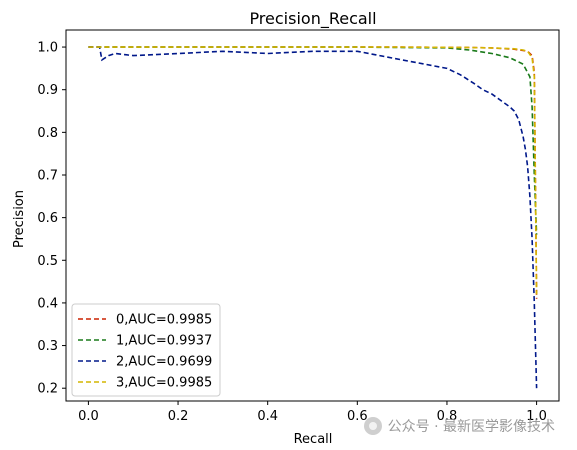  I want to click on y-axis-ticks: 0.2 0.3 0.4 0.5 0.6 0.7 0.8 0.9 1.0, so click(51, 219).